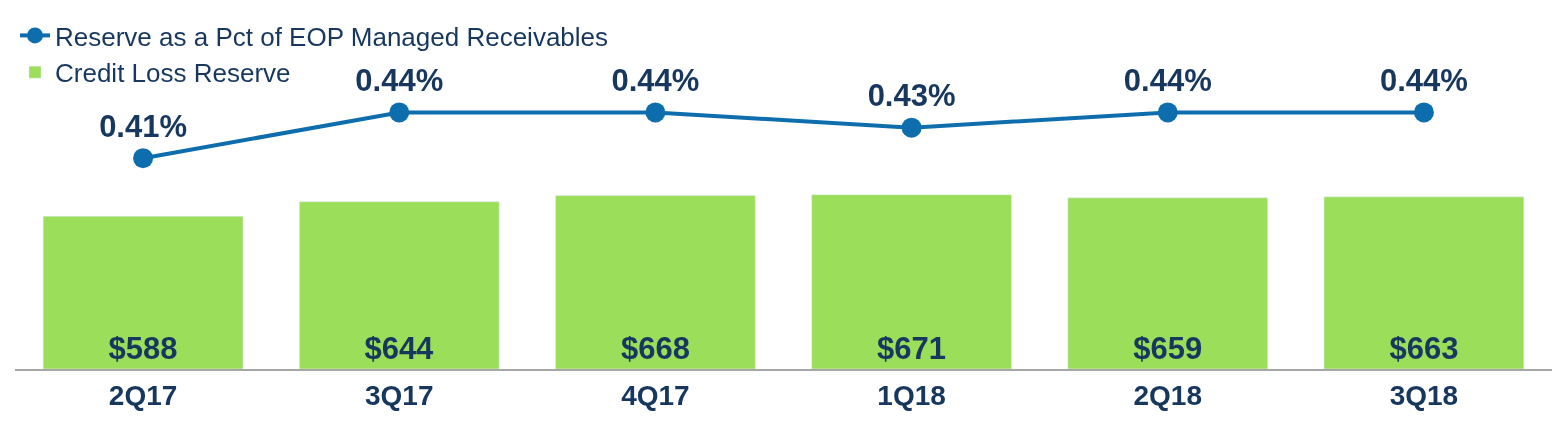 The width and height of the screenshot is (1567, 423). I want to click on x-tick-label: 2Q18, so click(1167, 395).